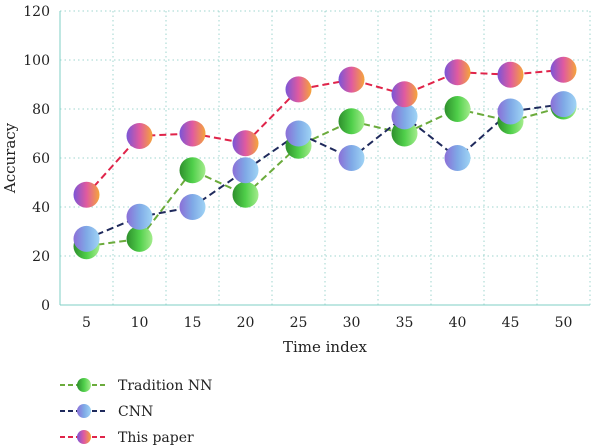 The width and height of the screenshot is (600, 445). I want to click on y-tick-labels: 0 20 40 60 80 100 120, so click(36, 159).